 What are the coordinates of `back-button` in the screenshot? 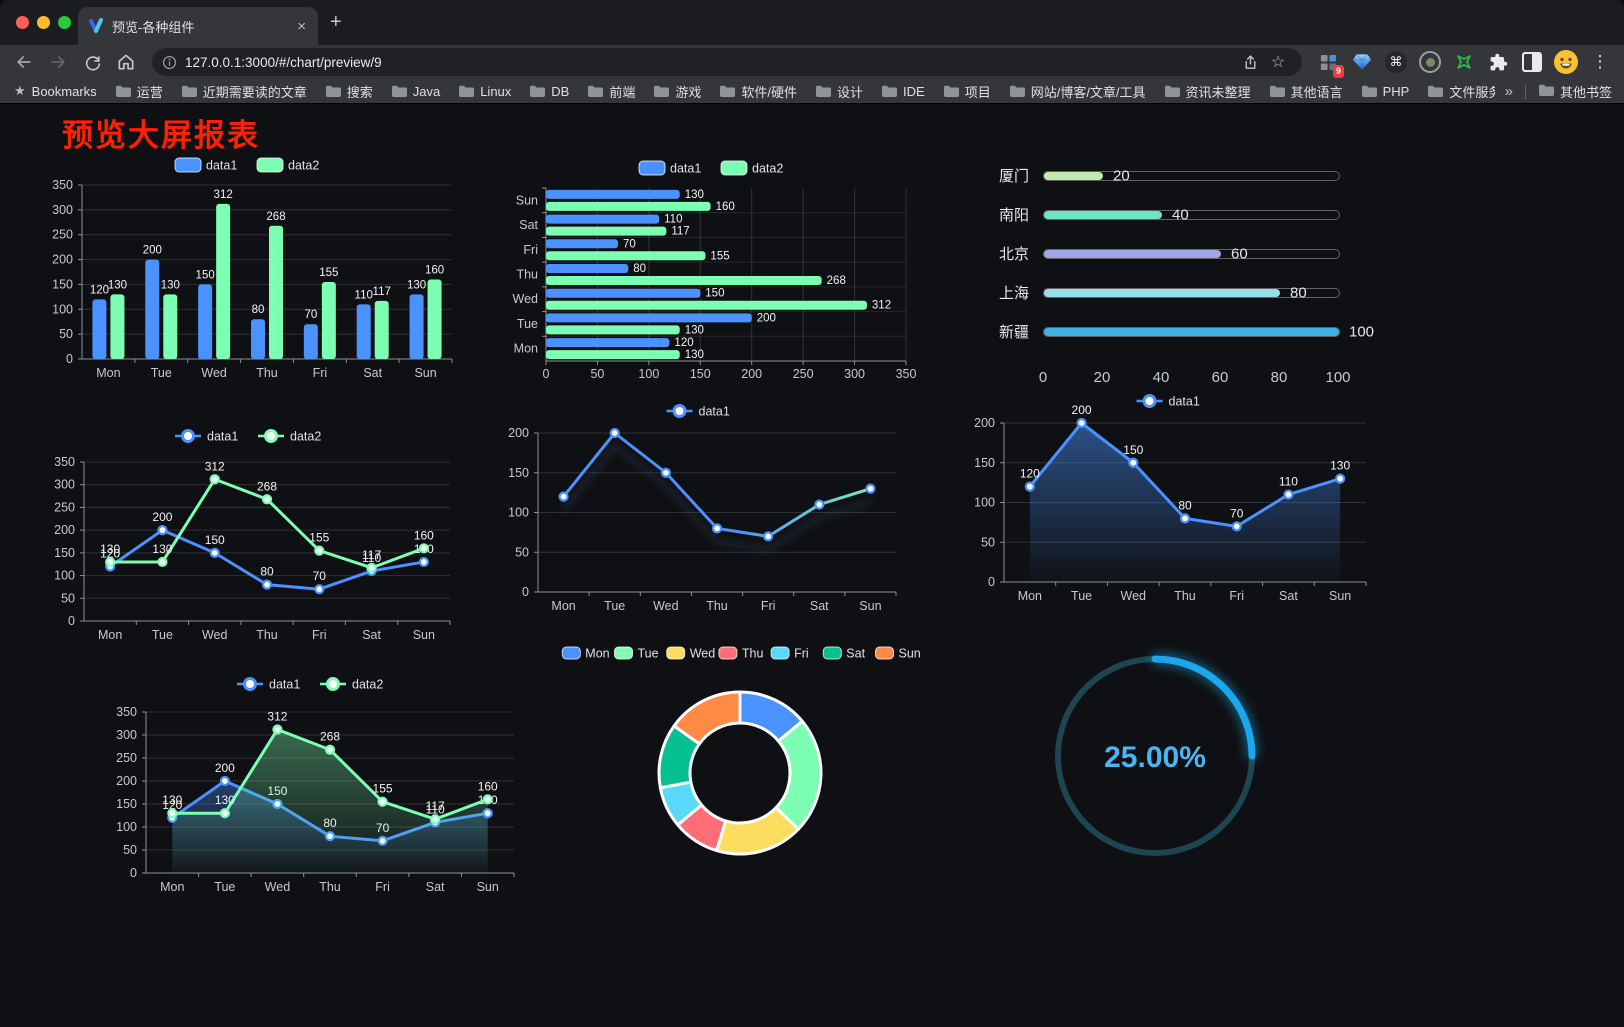 It's located at (24, 62).